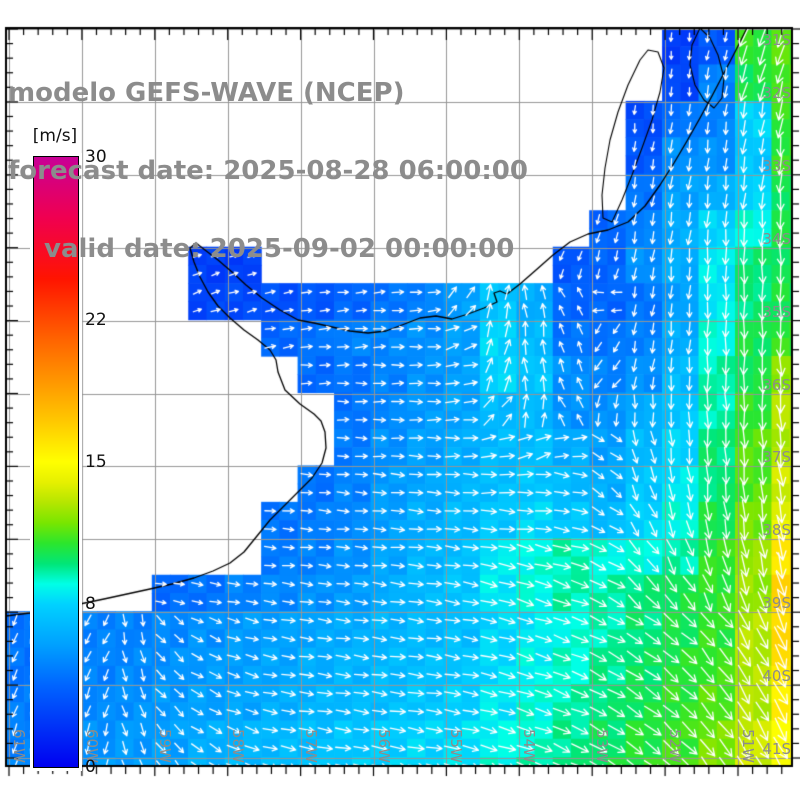  I want to click on lat-label-41s: 41S, so click(776, 749).